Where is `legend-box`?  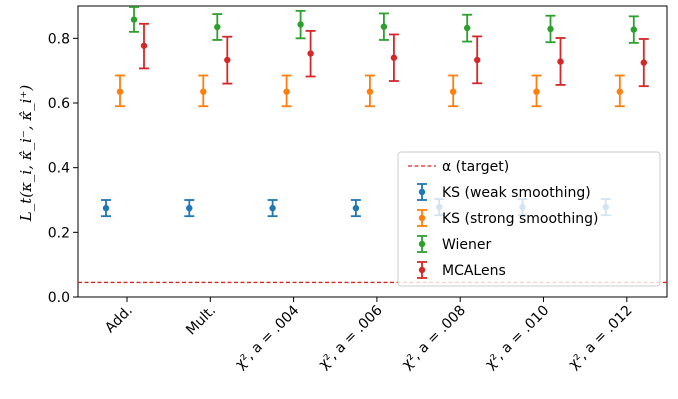 legend-box is located at coordinates (529, 219).